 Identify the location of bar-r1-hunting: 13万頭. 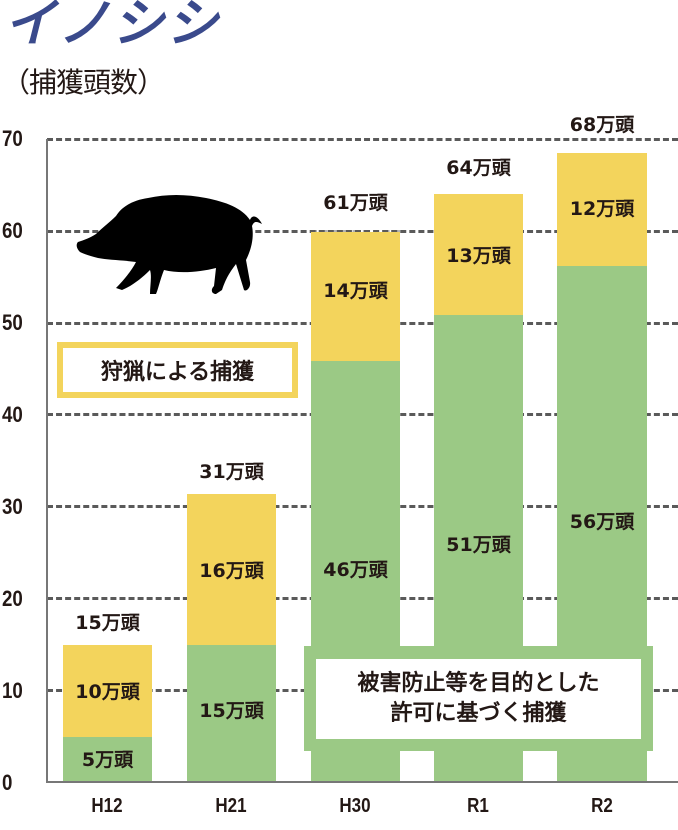
(478, 254).